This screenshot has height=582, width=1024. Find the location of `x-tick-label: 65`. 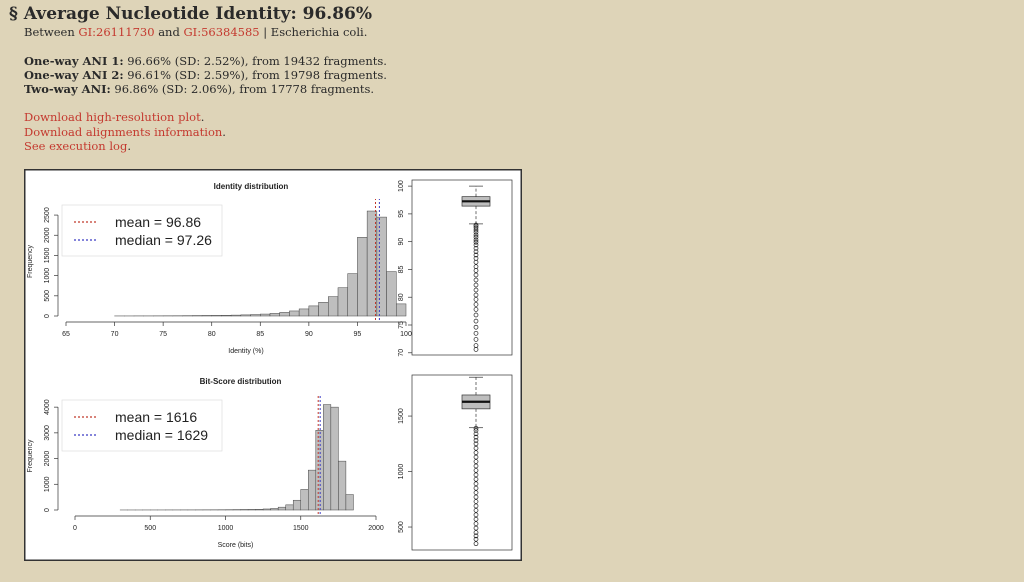

x-tick-label: 65 is located at coordinates (66, 334).